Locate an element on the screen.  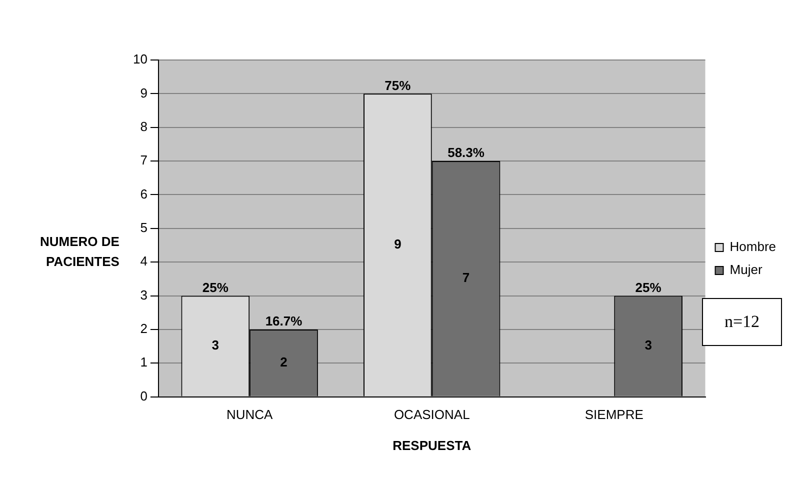
data-label: 9 is located at coordinates (398, 244).